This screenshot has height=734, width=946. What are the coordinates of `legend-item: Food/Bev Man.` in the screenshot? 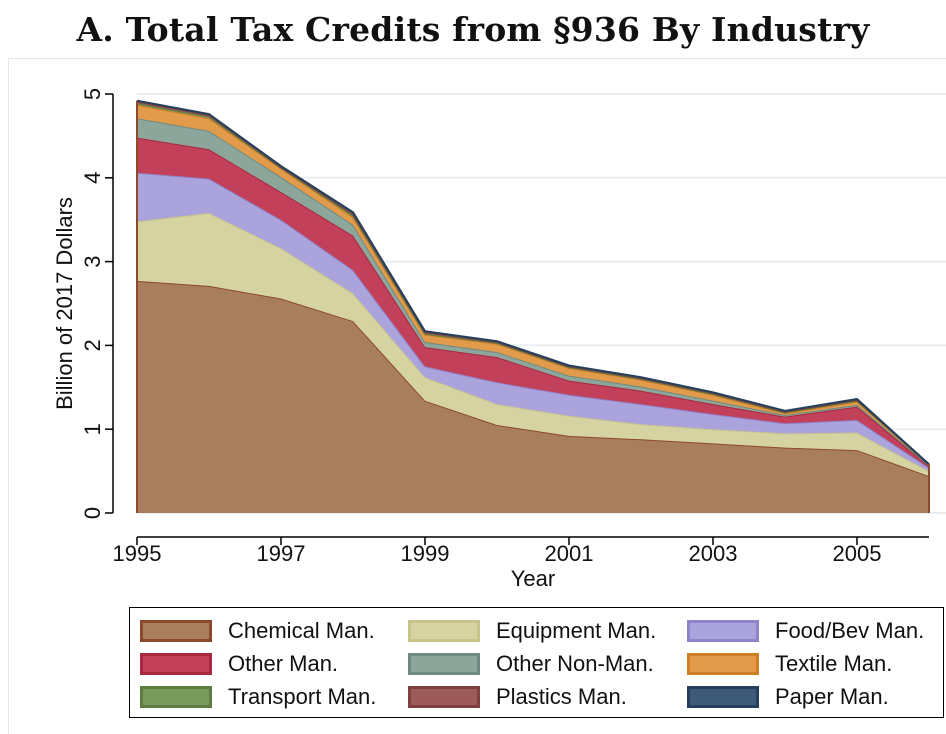 It's located at (805, 631).